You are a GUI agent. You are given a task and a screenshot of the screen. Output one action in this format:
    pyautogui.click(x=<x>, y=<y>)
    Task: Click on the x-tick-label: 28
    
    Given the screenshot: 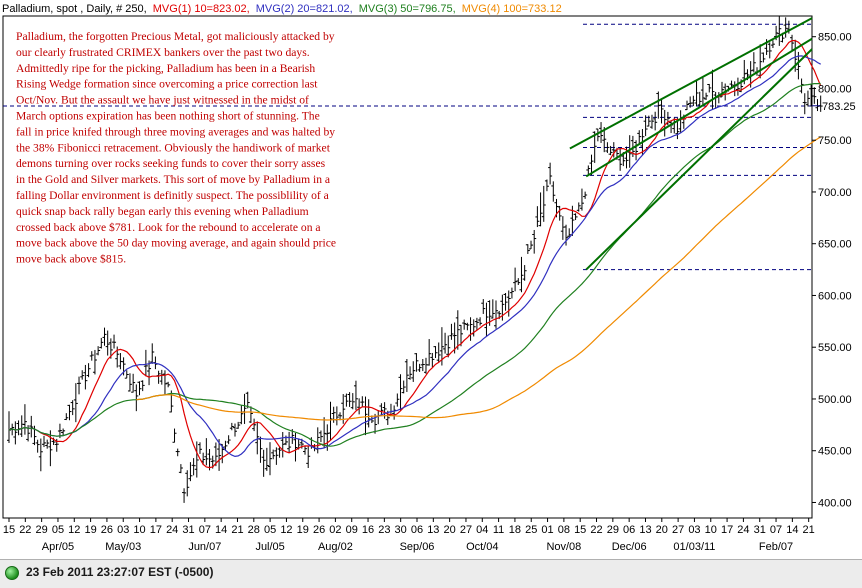 What is the action you would take?
    pyautogui.click(x=254, y=530)
    